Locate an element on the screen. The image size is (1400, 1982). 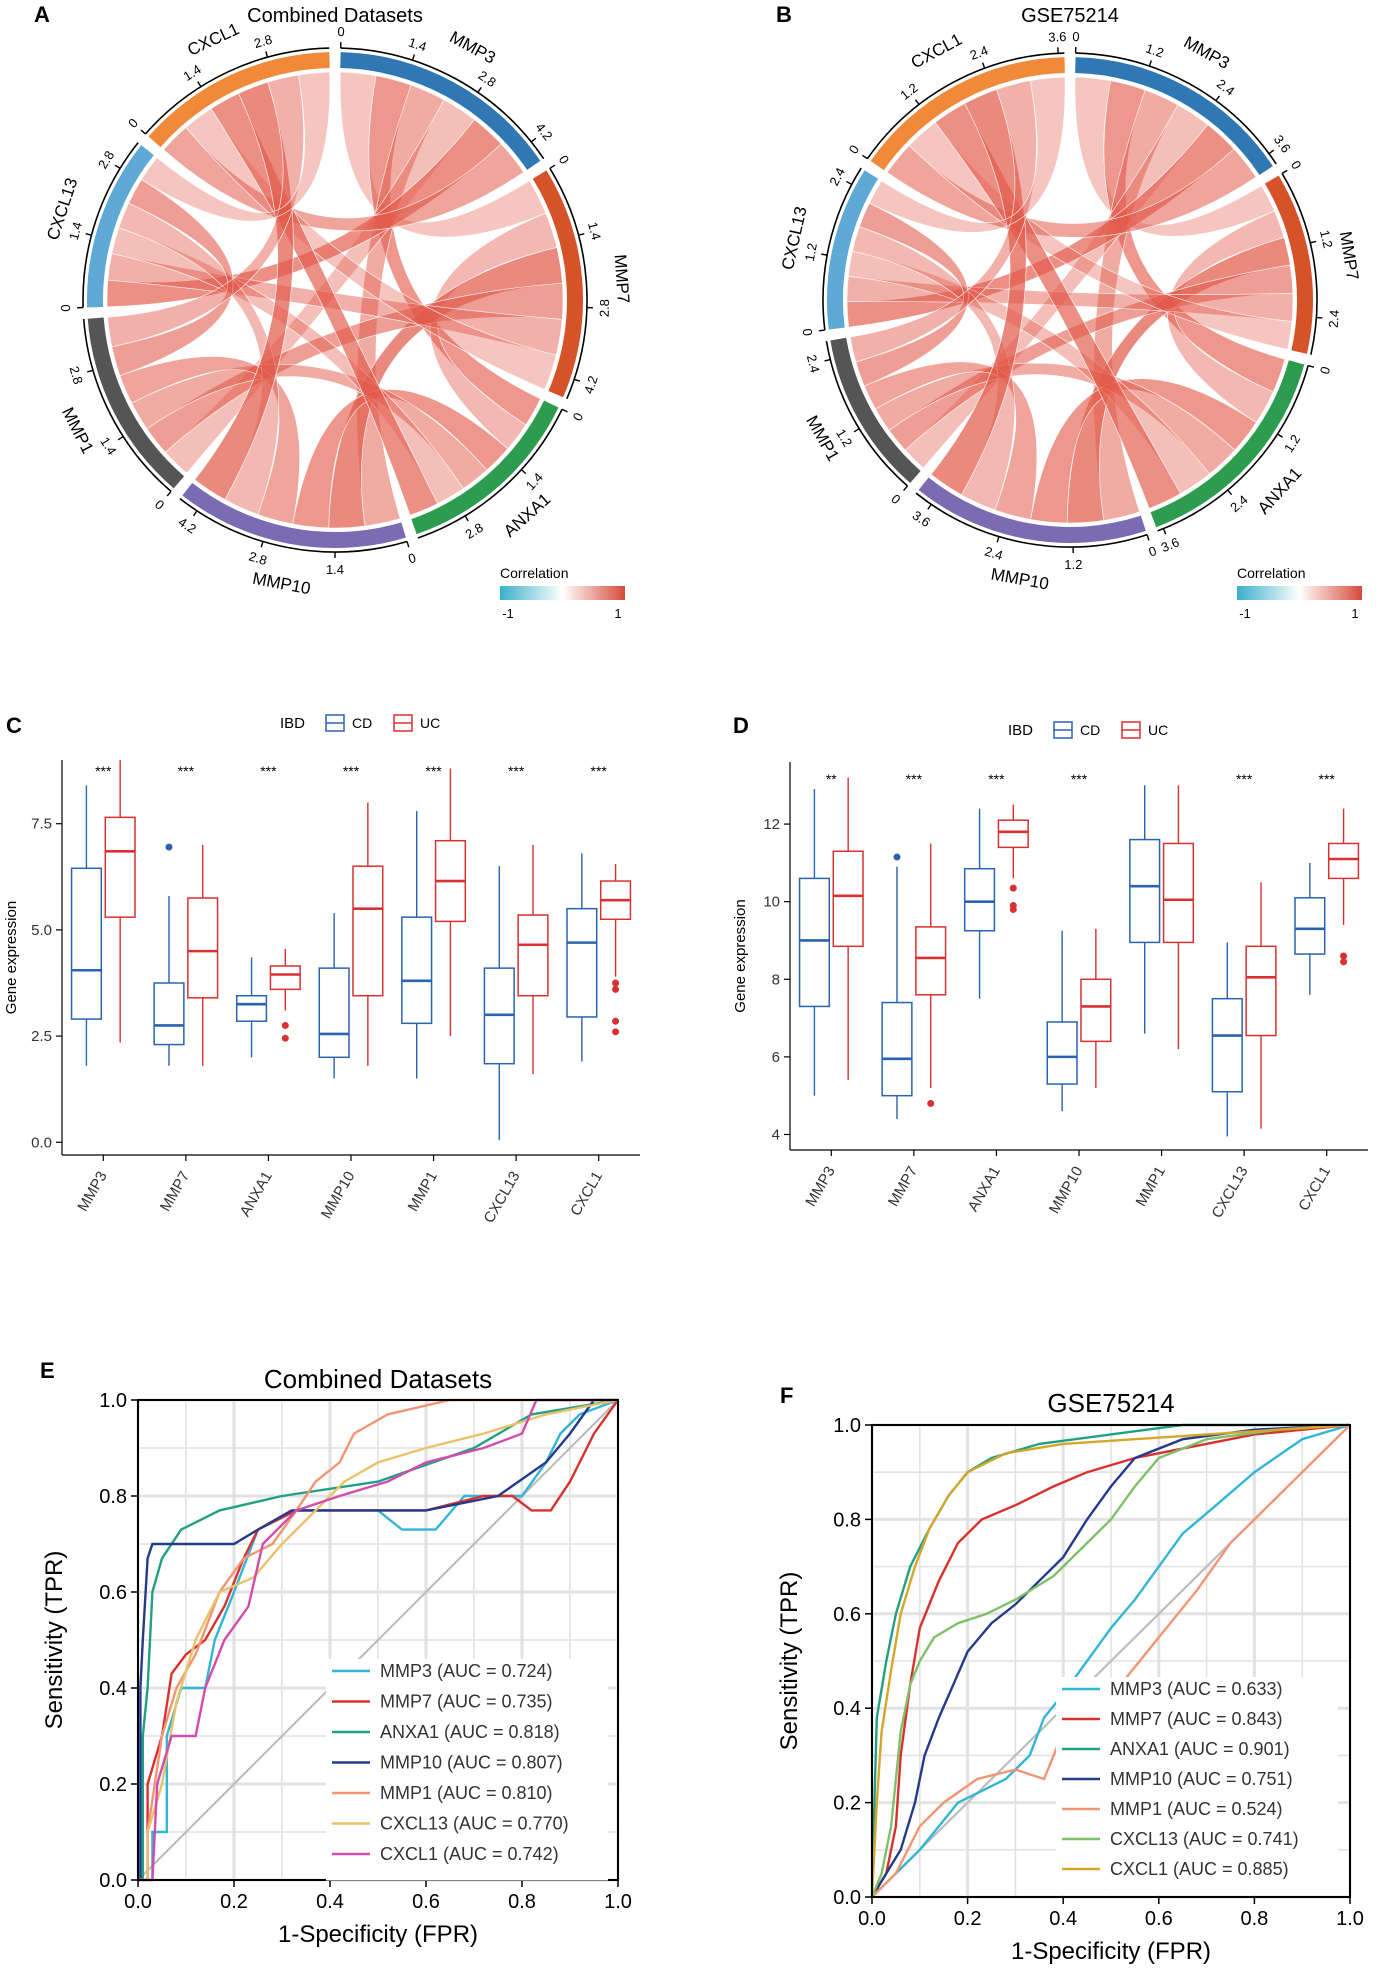
roc-curve-CXCL1 is located at coordinates (1110, 1660).